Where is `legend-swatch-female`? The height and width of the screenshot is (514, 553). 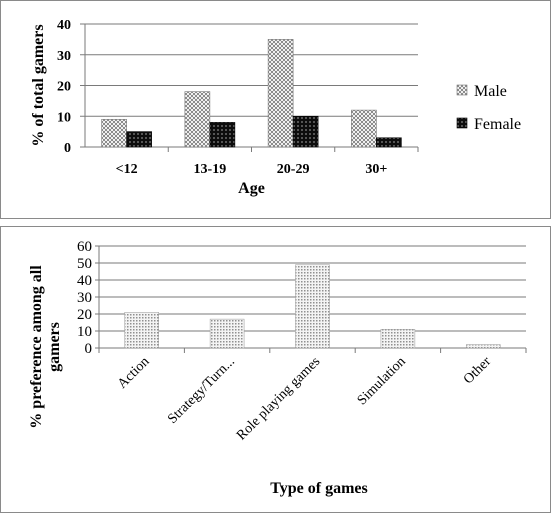
legend-swatch-female is located at coordinates (462, 123).